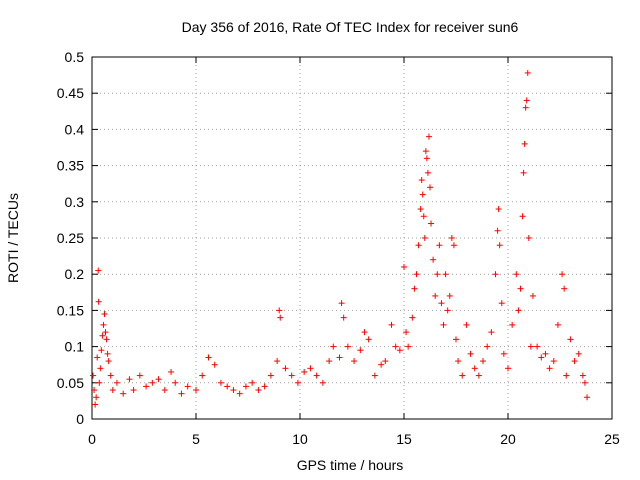 The width and height of the screenshot is (640, 480). What do you see at coordinates (75, 57) in the screenshot?
I see `y-tick-label: 0.5` at bounding box center [75, 57].